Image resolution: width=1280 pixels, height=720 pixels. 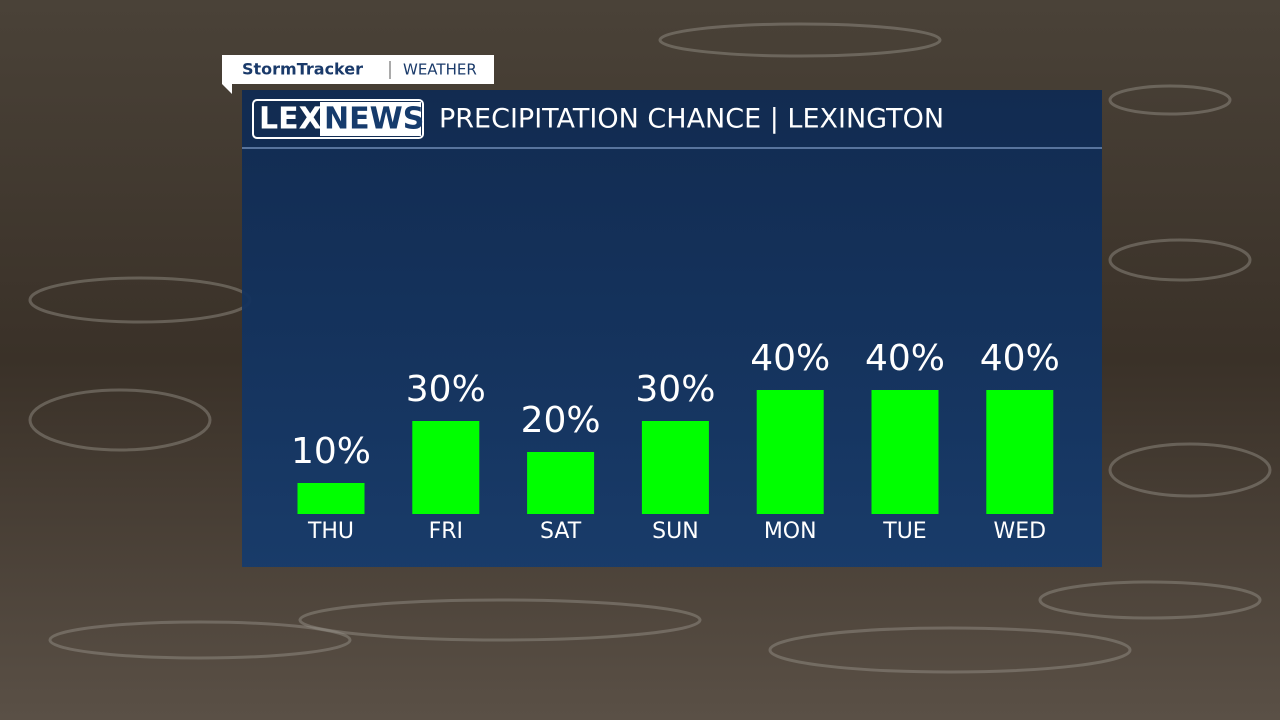 I want to click on logo-right: NEWS, so click(x=374, y=119).